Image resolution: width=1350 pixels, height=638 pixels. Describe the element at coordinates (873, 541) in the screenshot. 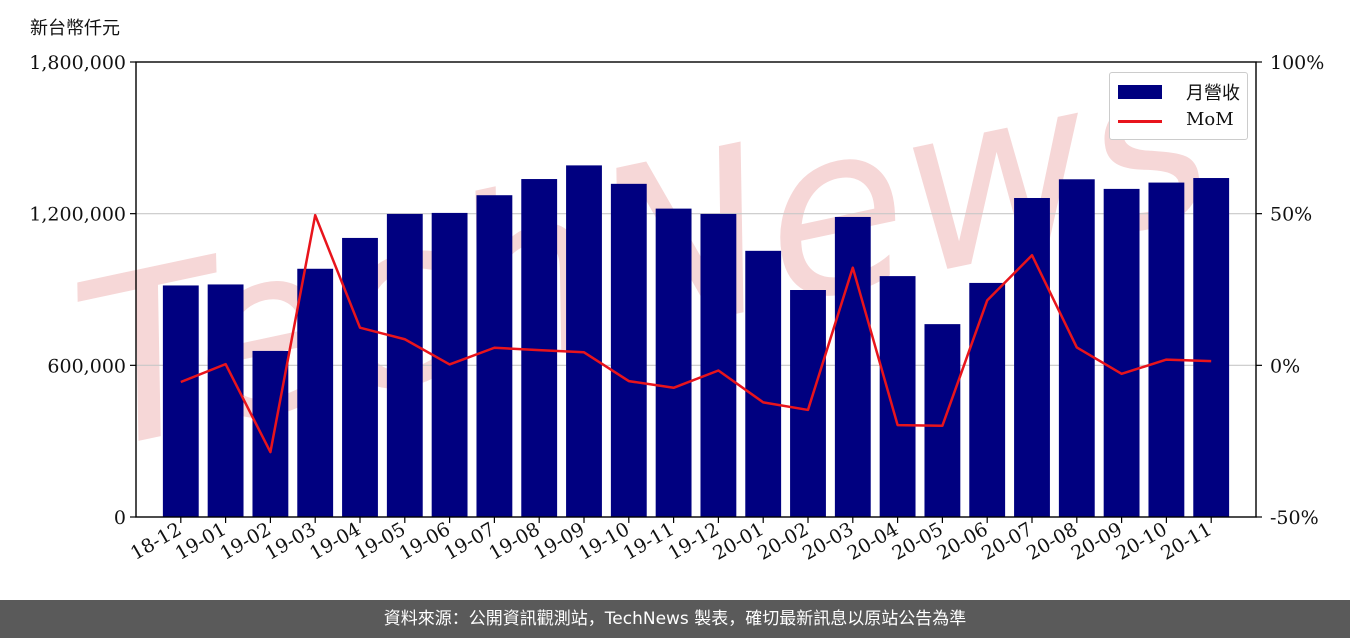

I see `x-tick-label: 20-04` at that location.